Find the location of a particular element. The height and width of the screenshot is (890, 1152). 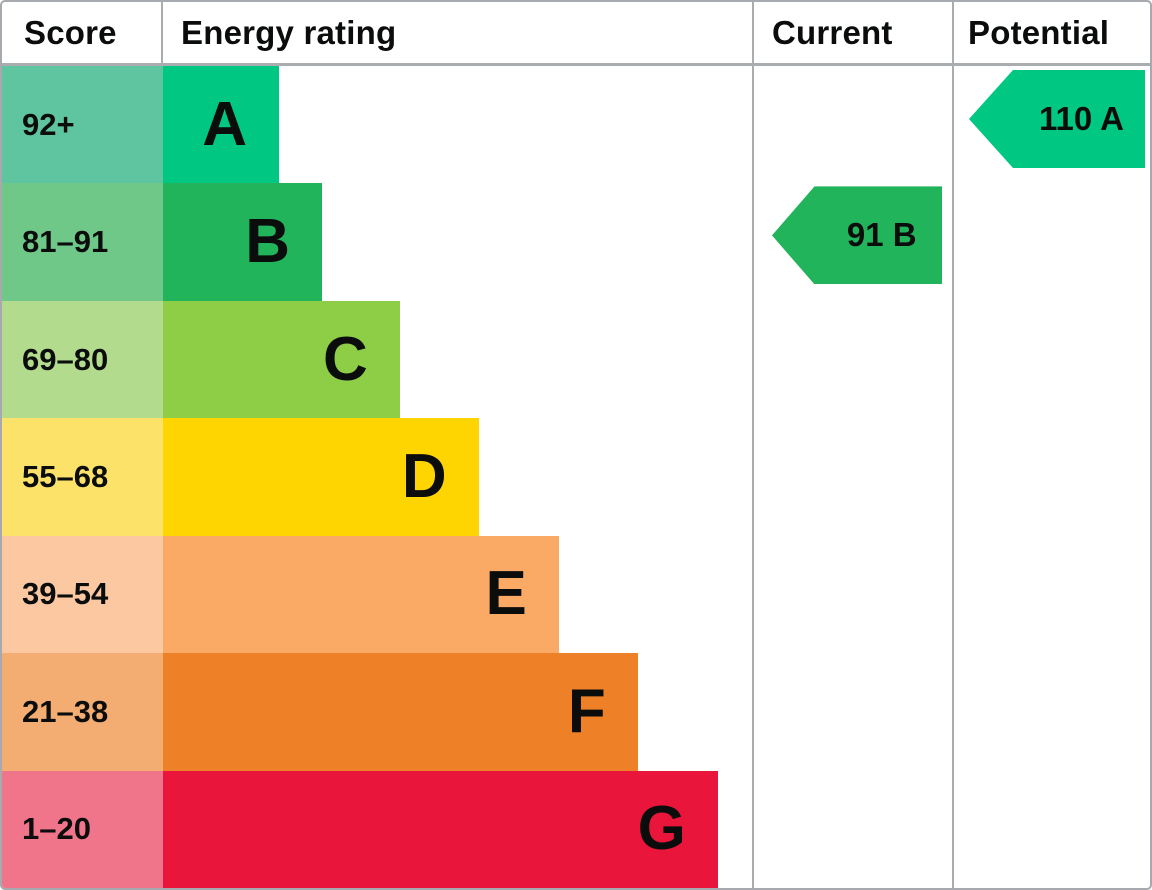

current-cell-g is located at coordinates (852, 829).